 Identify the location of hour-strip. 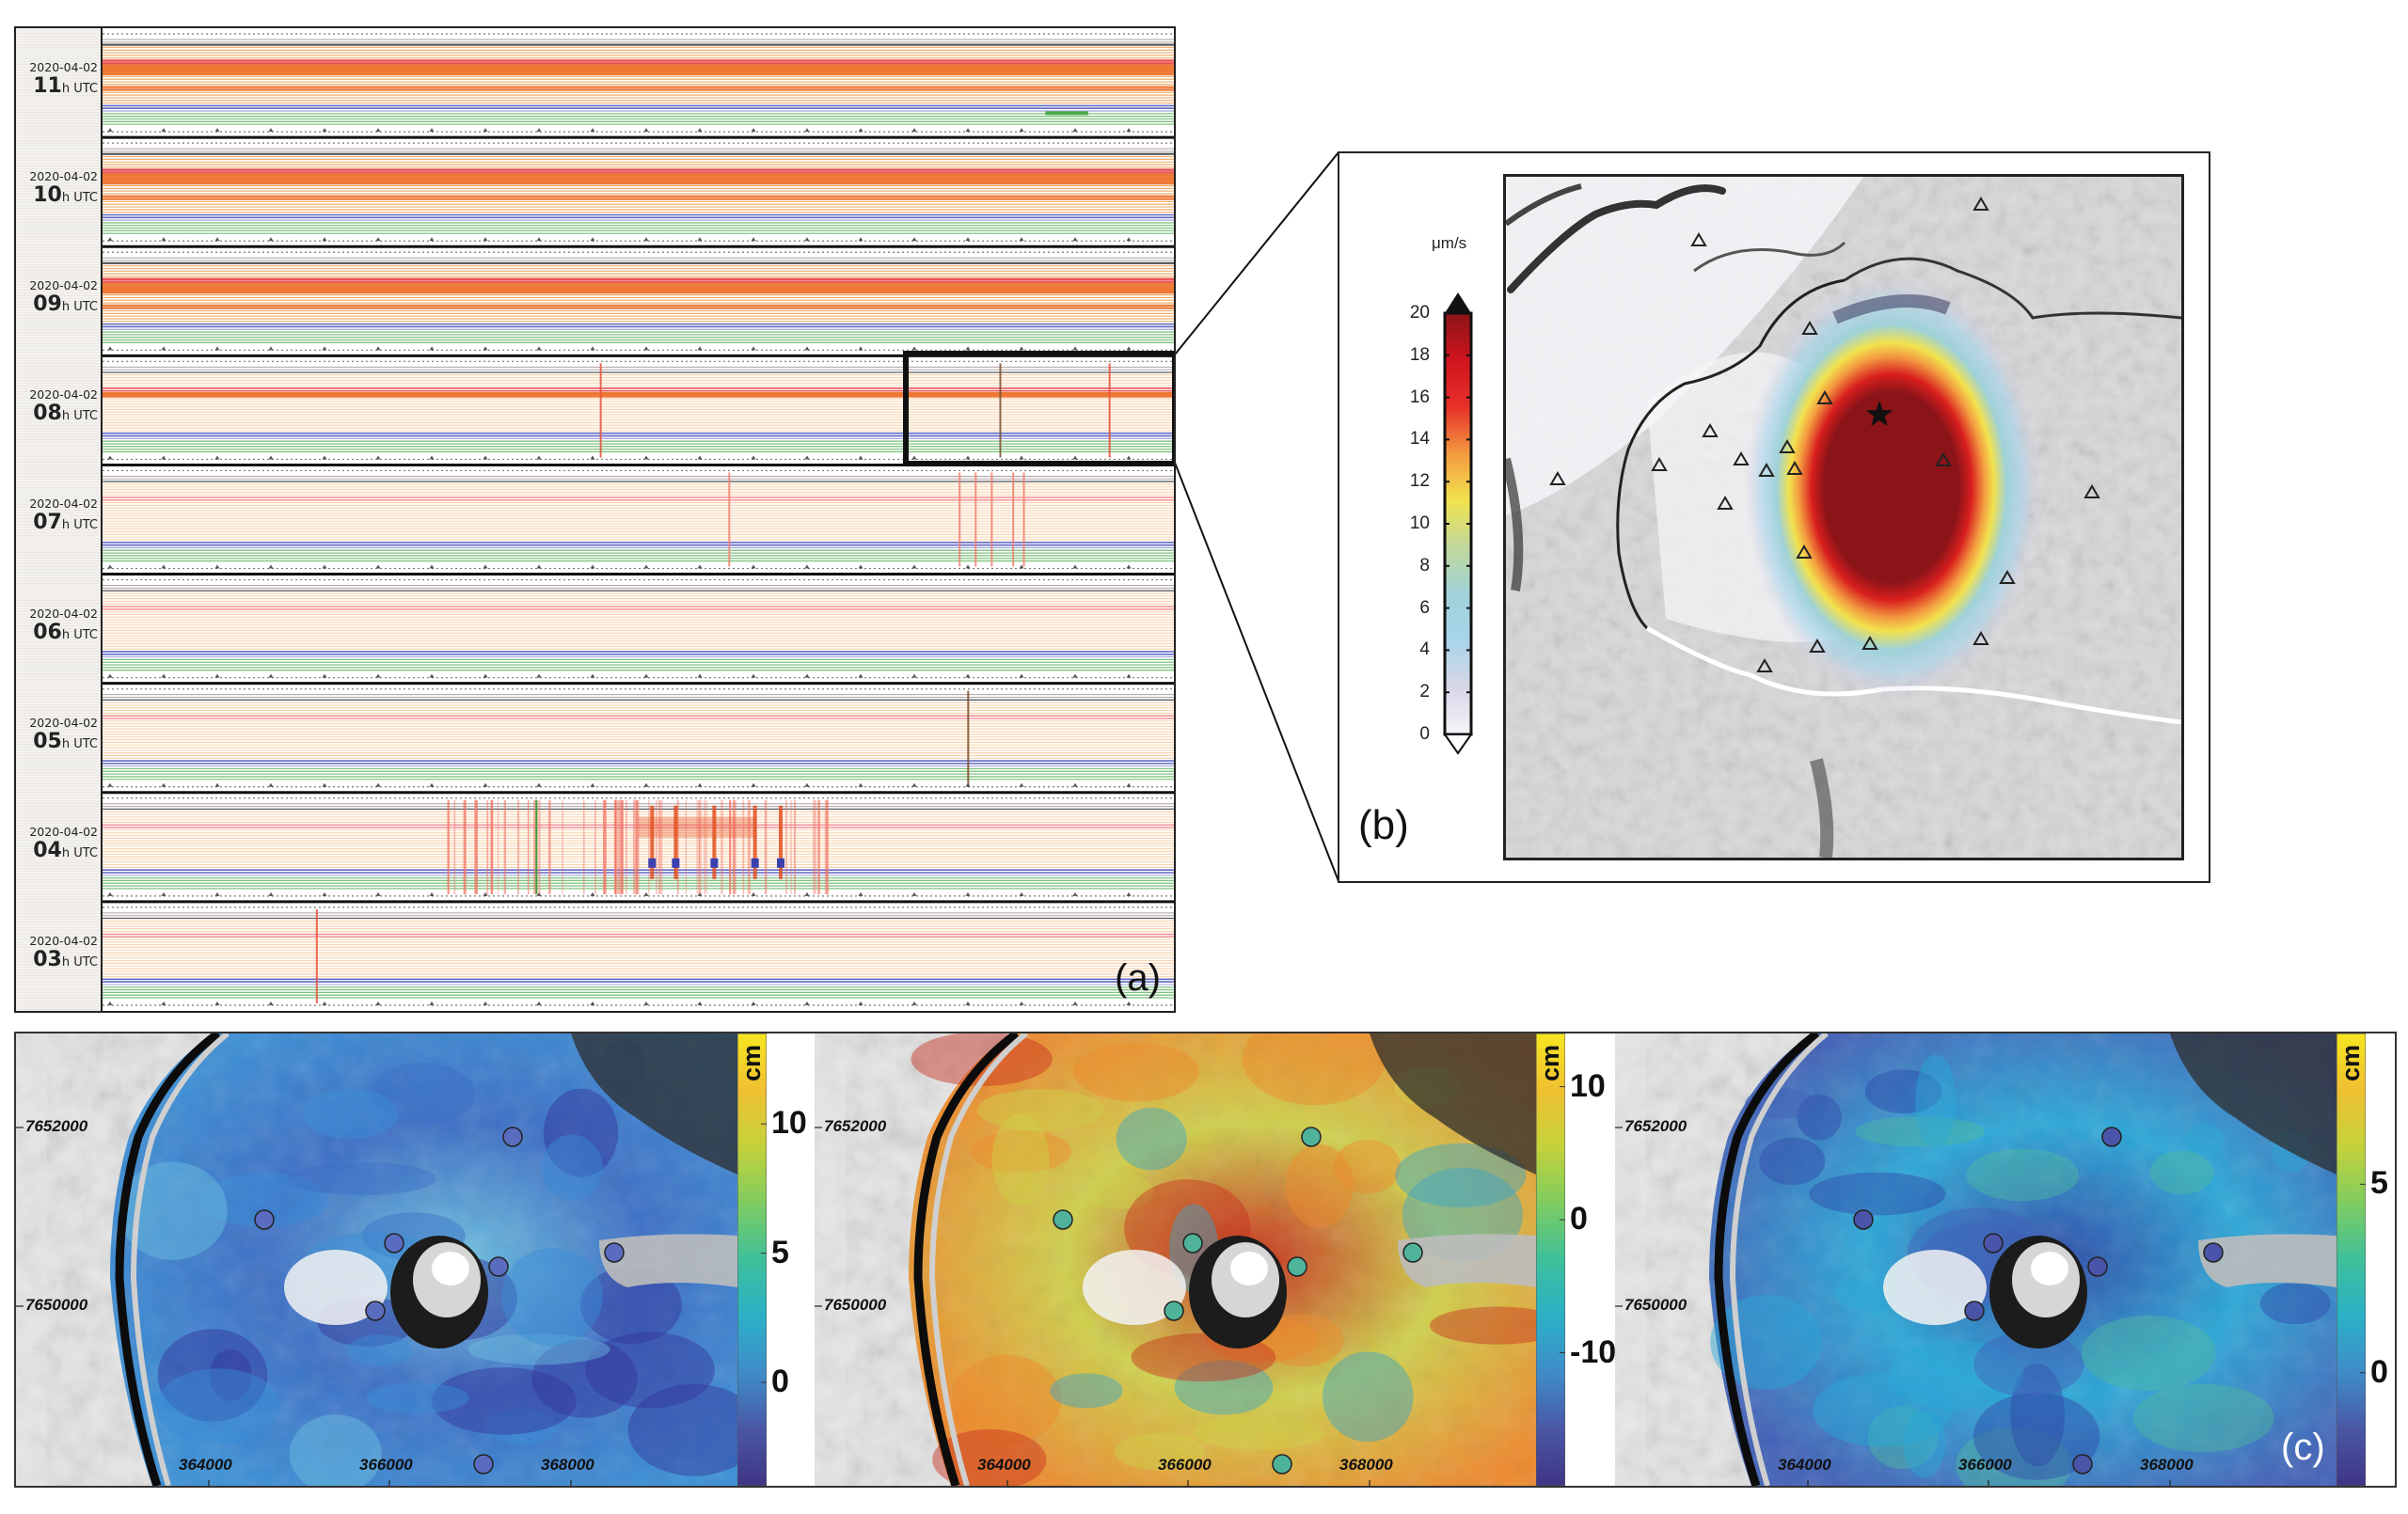
(639, 188).